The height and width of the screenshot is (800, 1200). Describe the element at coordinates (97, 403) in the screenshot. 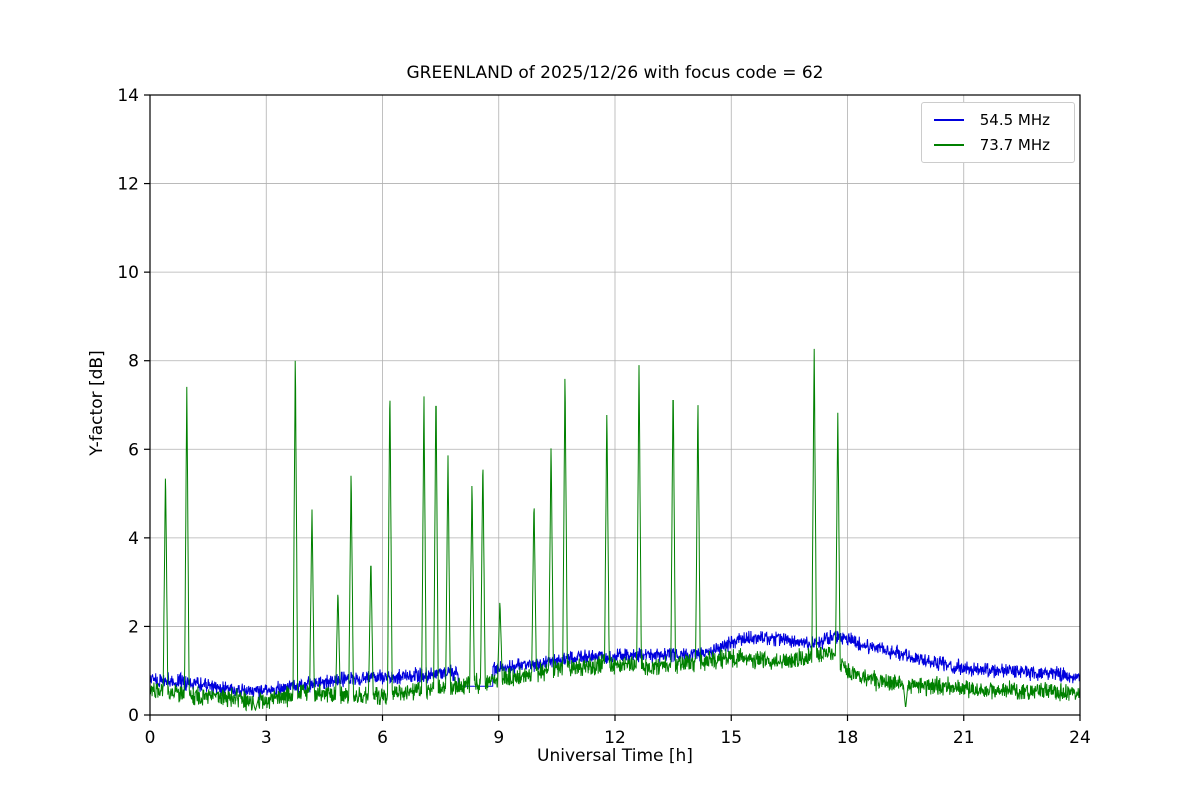

I see `y-axis-label: Y-factor [dB]` at that location.